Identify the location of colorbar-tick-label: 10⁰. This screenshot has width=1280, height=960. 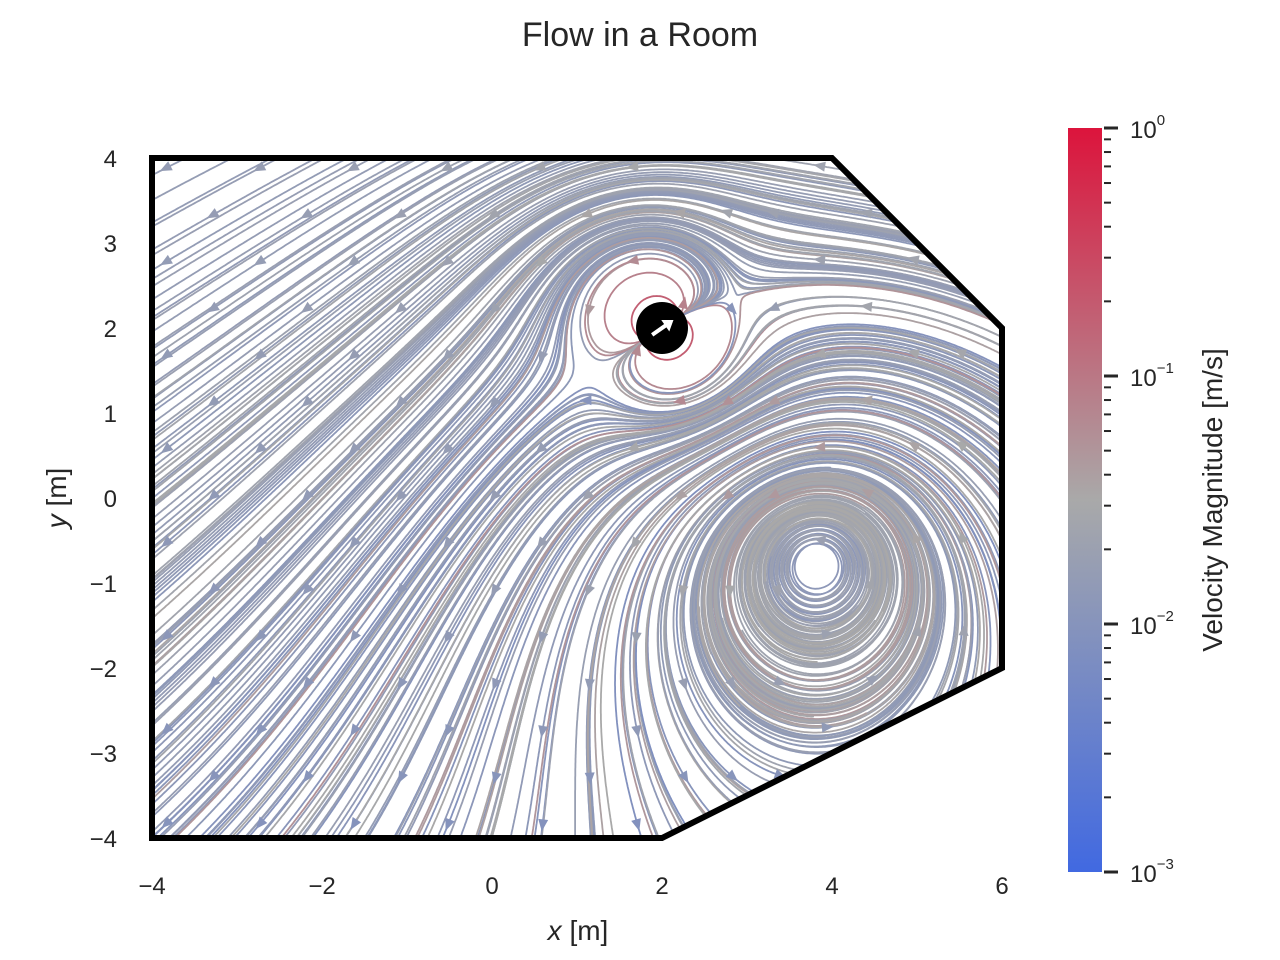
(1147, 128).